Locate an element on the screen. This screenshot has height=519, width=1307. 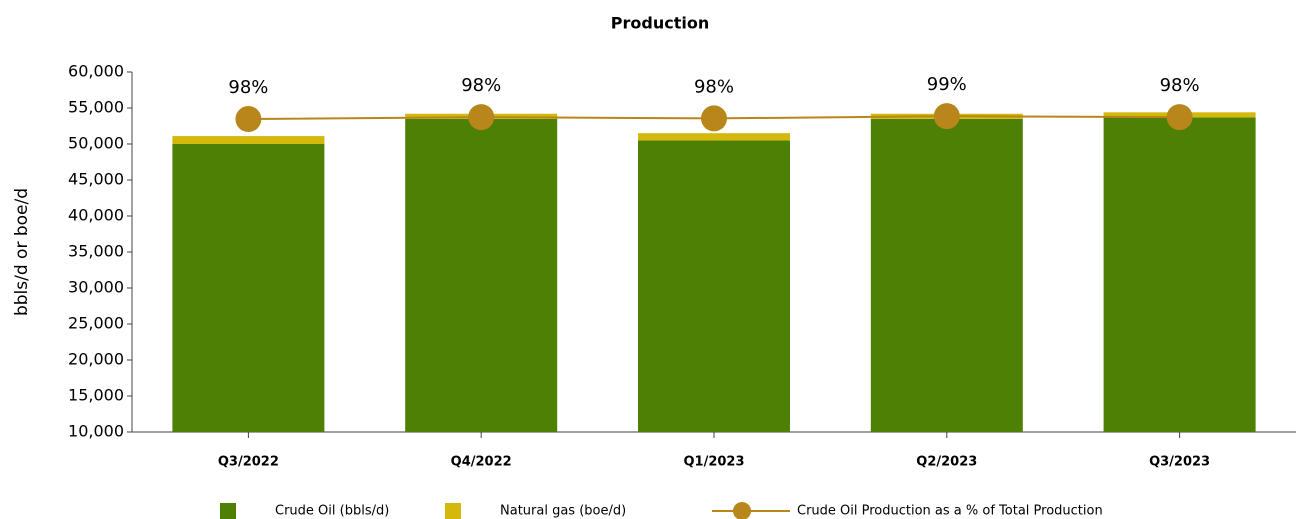
legend-label: Natural gas (boe/d) is located at coordinates (563, 511).